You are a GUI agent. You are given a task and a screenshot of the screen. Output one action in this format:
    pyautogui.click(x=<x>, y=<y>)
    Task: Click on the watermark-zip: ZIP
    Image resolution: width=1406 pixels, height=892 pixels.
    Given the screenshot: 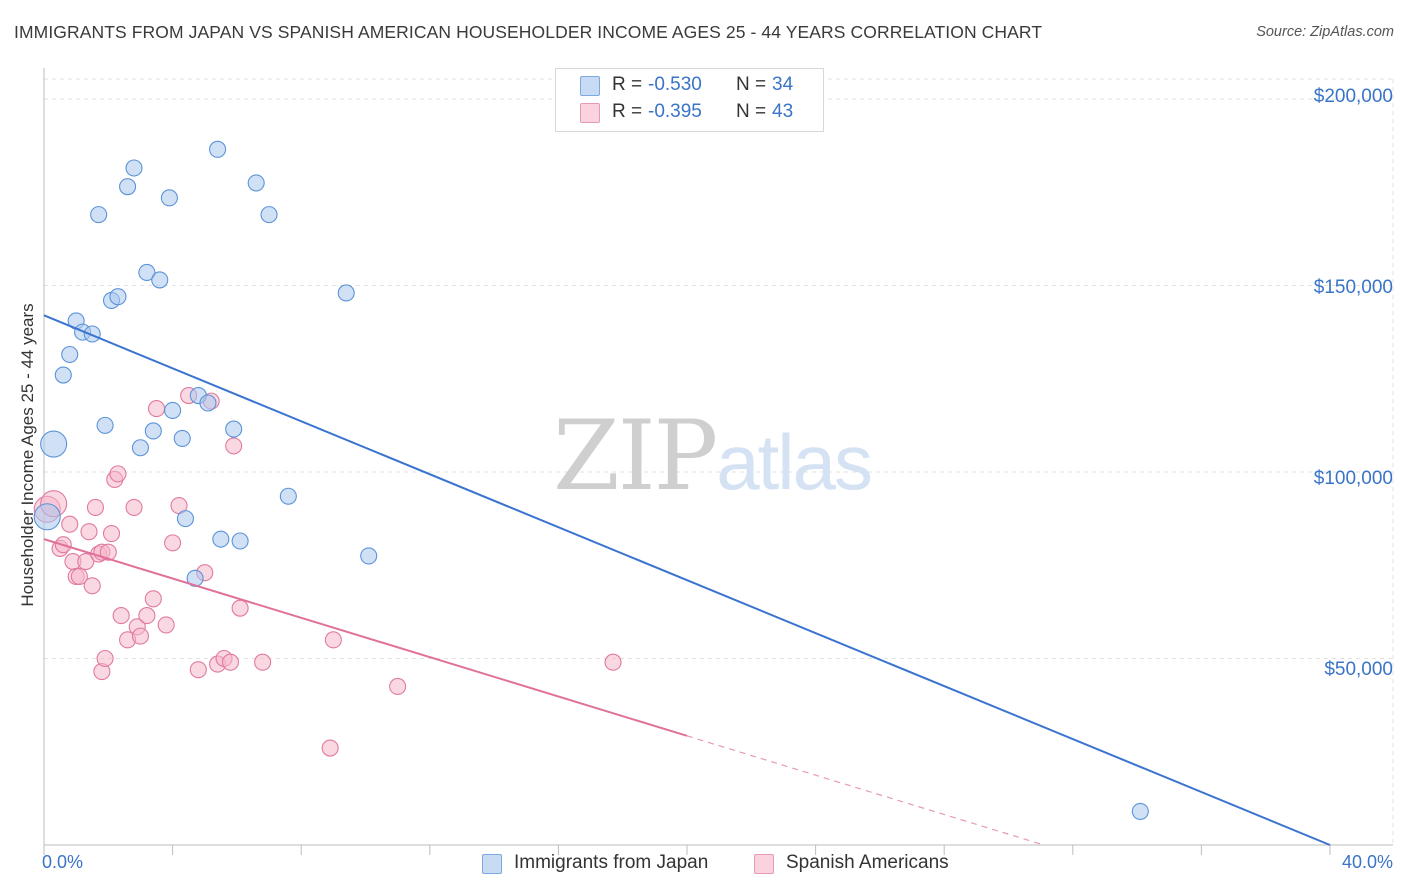 What is the action you would take?
    pyautogui.click(x=635, y=456)
    